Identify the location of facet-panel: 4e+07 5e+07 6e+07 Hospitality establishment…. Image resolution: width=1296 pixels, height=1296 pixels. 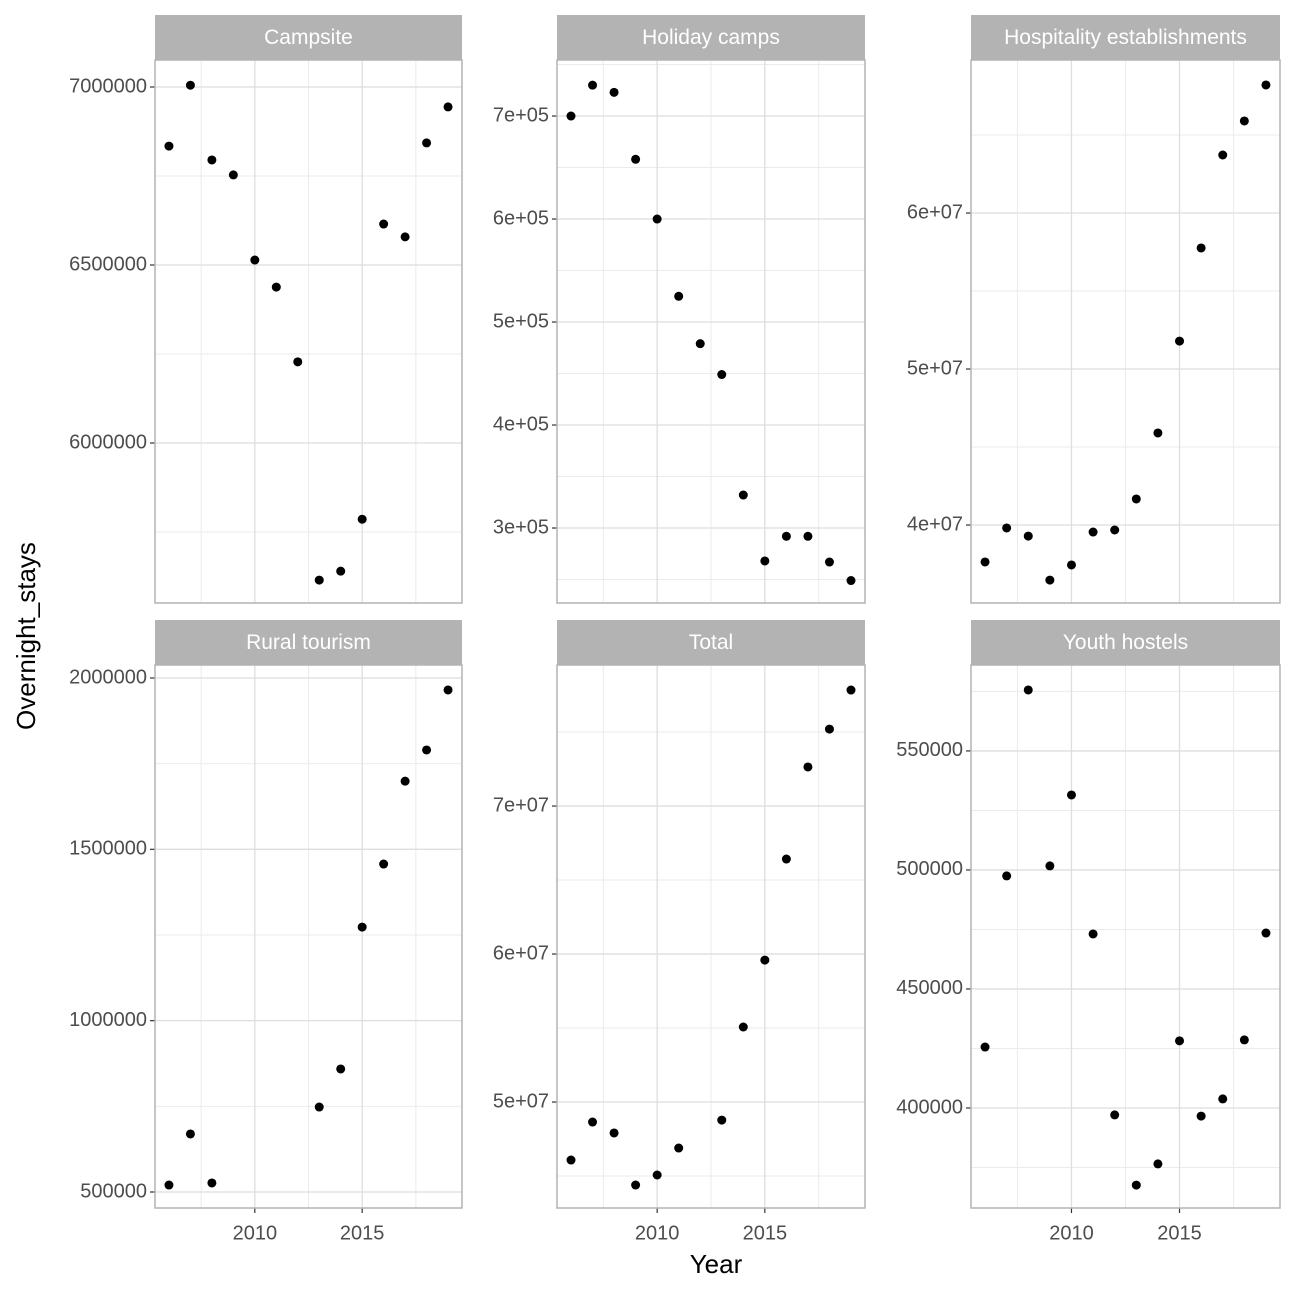
(1094, 309).